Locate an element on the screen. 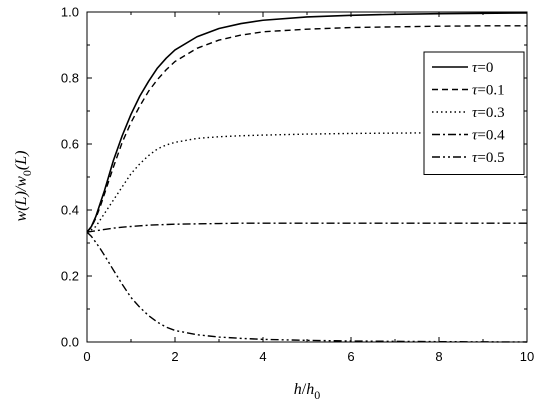 This screenshot has height=408, width=550. legend-box is located at coordinates (474, 113).